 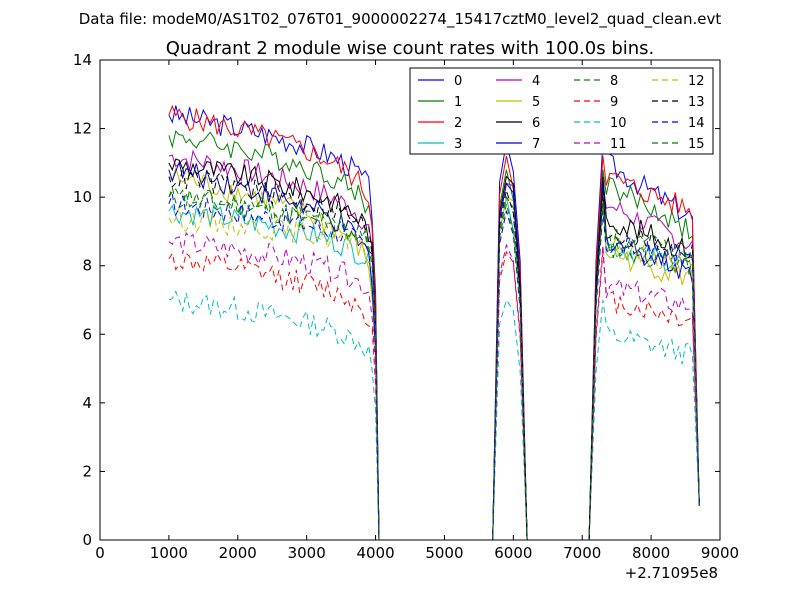 What do you see at coordinates (536, 123) in the screenshot?
I see `legend-label-6: 6` at bounding box center [536, 123].